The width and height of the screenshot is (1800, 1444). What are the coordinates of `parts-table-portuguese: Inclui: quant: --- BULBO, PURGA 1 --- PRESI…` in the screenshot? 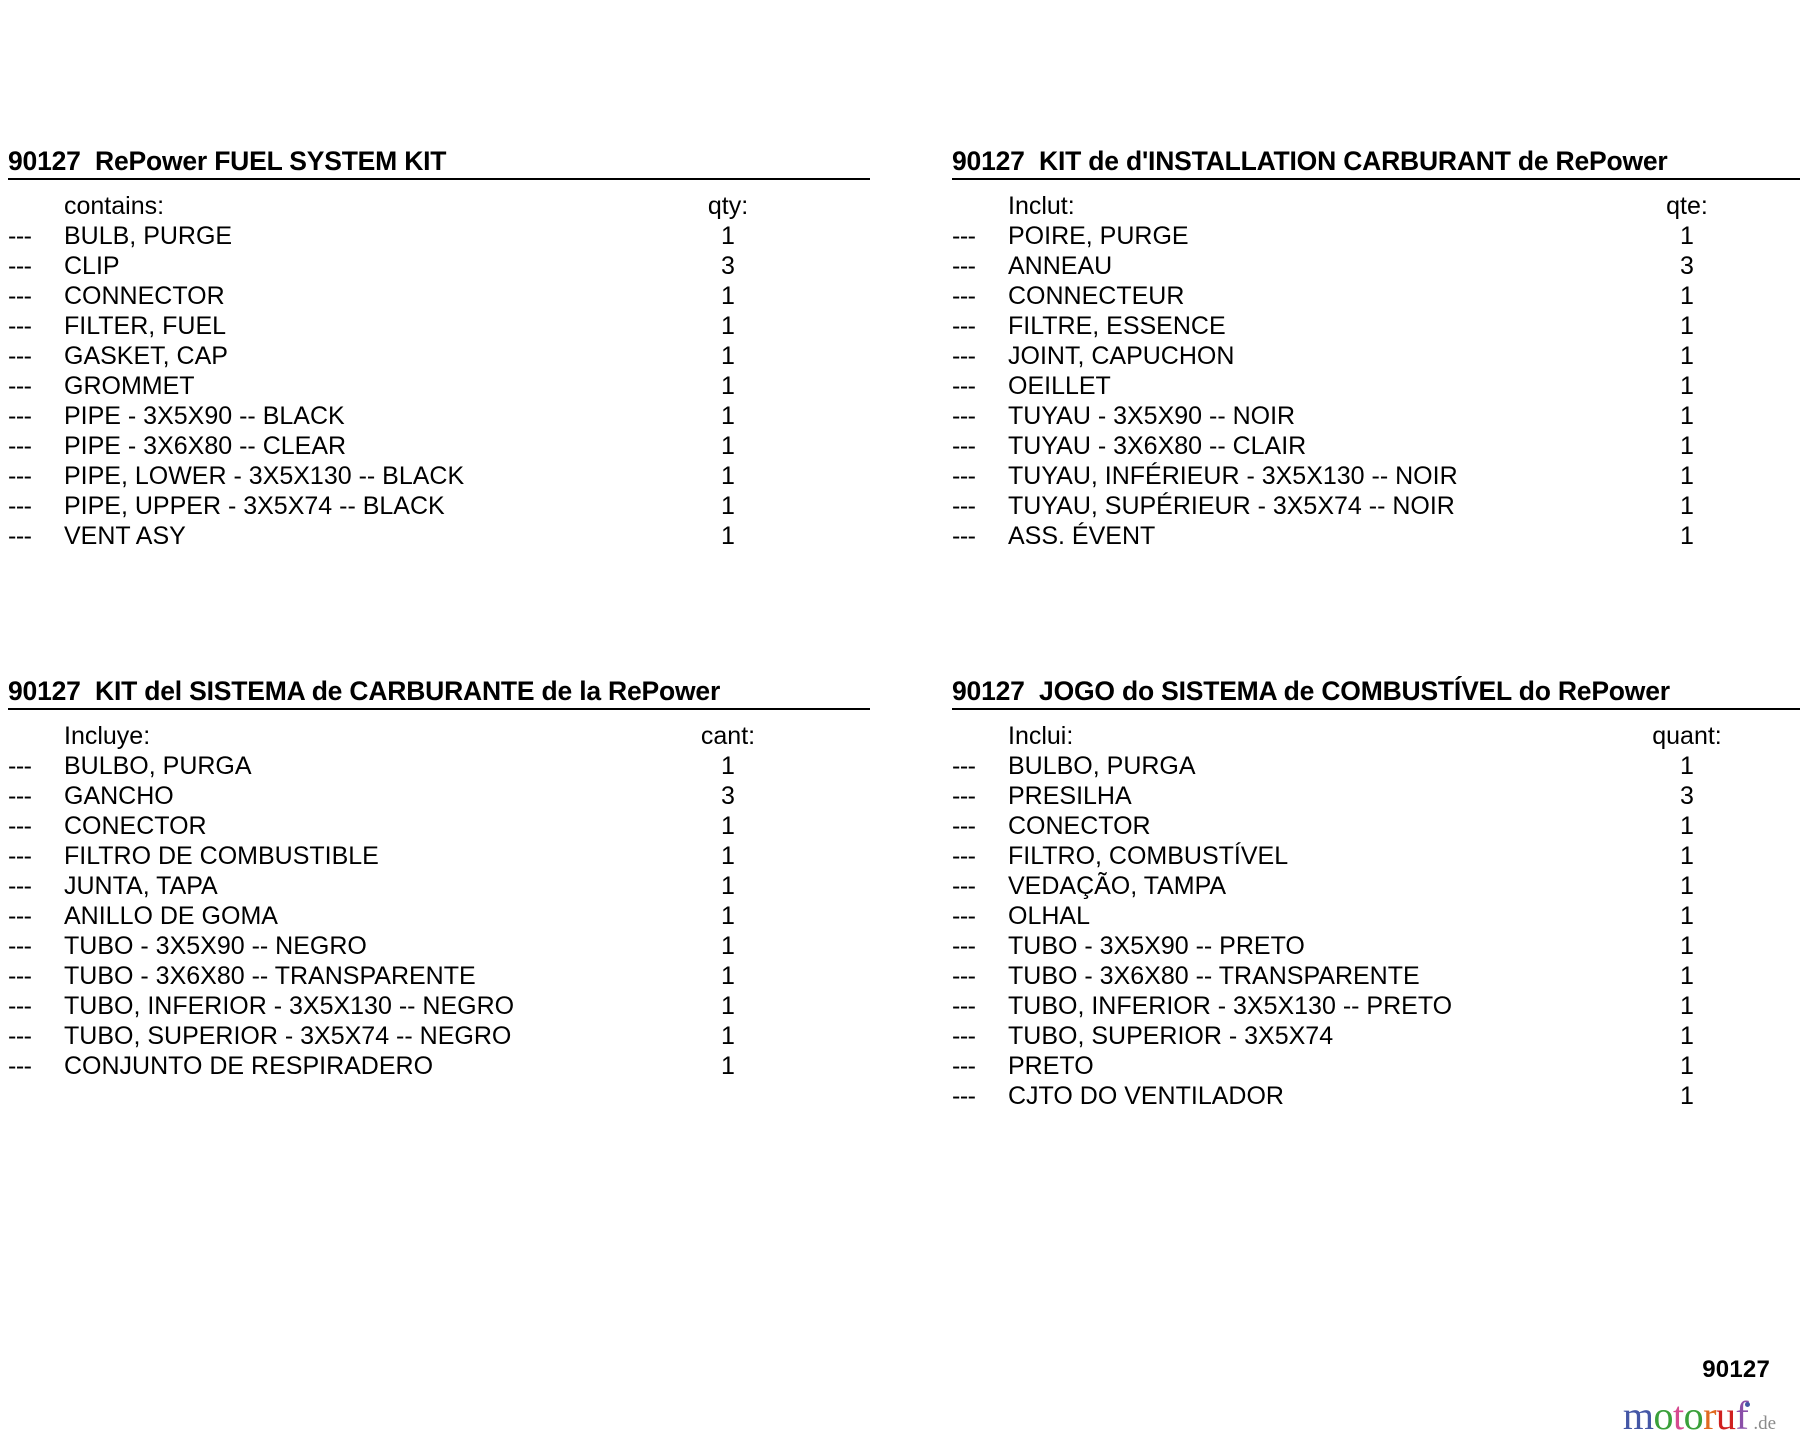 It's located at (1352, 916).